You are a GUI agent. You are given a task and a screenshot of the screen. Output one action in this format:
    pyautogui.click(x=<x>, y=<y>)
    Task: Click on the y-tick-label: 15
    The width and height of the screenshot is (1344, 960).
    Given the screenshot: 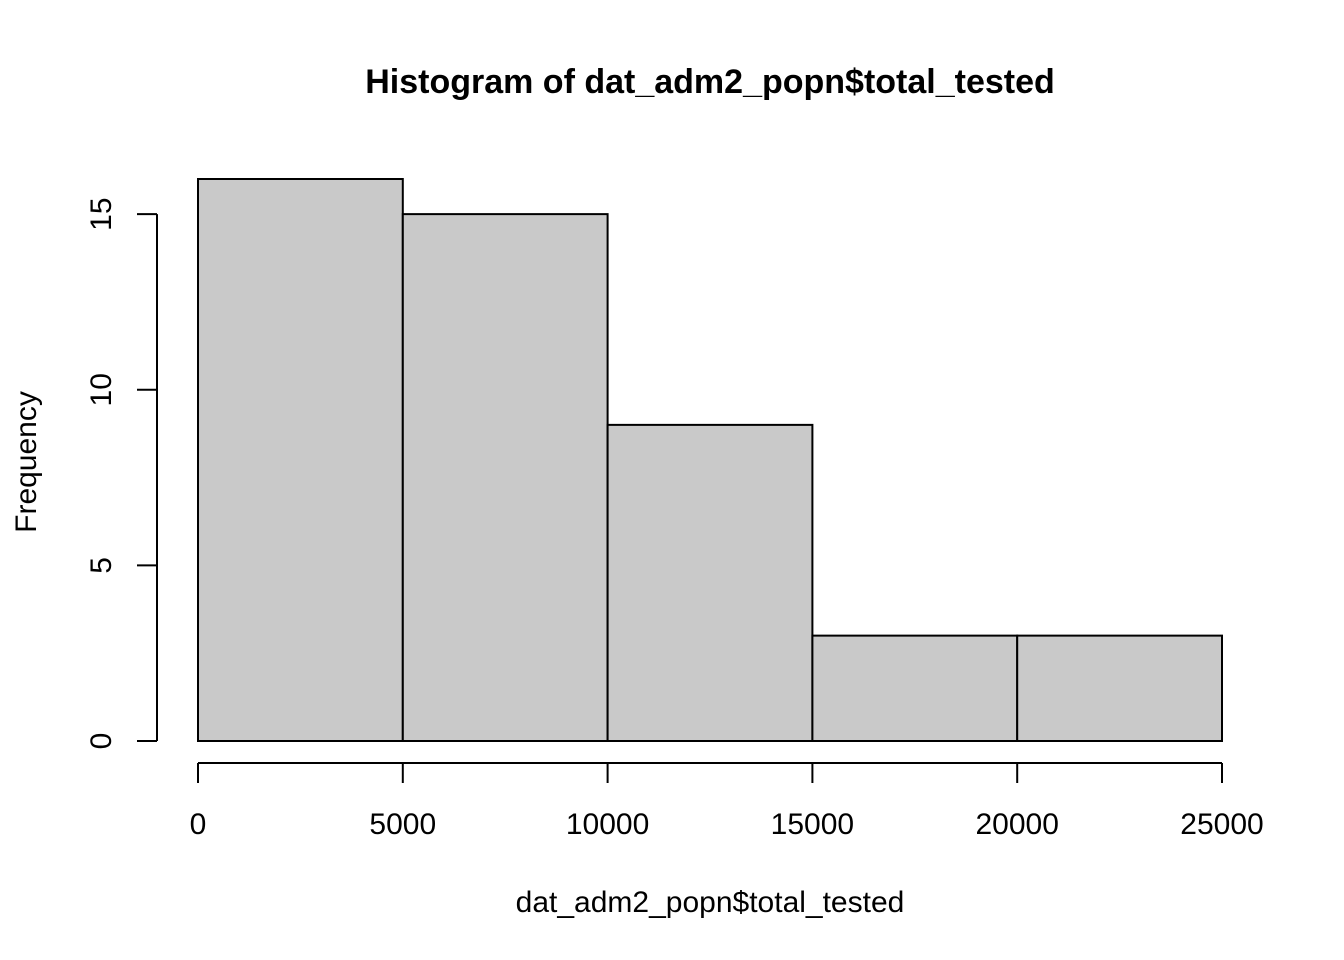 What is the action you would take?
    pyautogui.click(x=101, y=213)
    